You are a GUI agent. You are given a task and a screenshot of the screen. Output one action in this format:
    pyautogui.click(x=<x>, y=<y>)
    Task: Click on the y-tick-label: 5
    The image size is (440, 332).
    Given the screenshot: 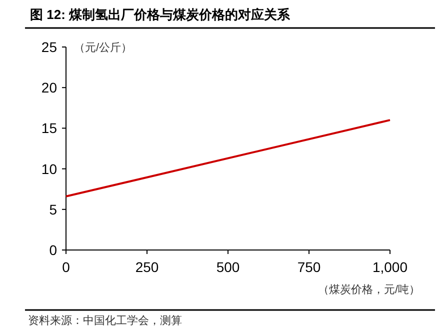 What is the action you would take?
    pyautogui.click(x=53, y=209)
    